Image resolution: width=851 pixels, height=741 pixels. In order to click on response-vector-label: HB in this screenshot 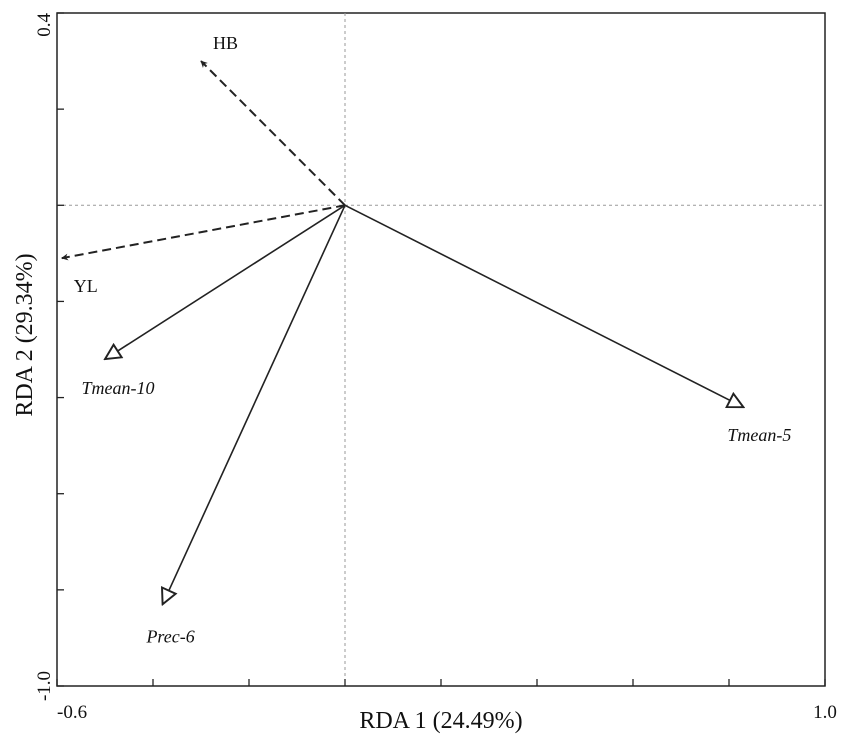, I will do `click(225, 43)`.